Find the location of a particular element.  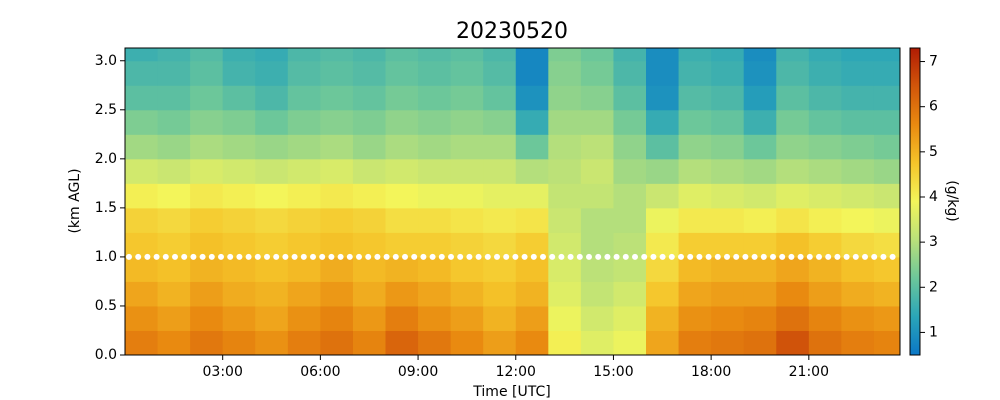

colorbar-tick-label: 6 is located at coordinates (933, 107).